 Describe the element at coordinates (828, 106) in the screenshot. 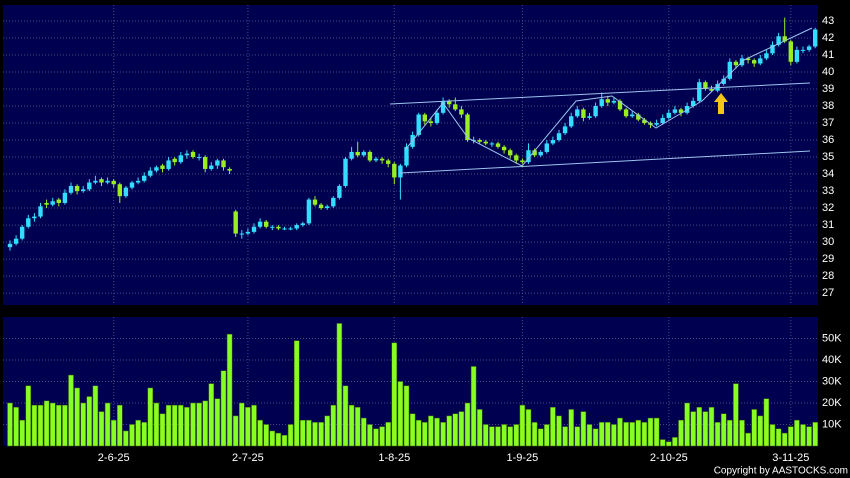

I see `y-tick-label: 38` at that location.